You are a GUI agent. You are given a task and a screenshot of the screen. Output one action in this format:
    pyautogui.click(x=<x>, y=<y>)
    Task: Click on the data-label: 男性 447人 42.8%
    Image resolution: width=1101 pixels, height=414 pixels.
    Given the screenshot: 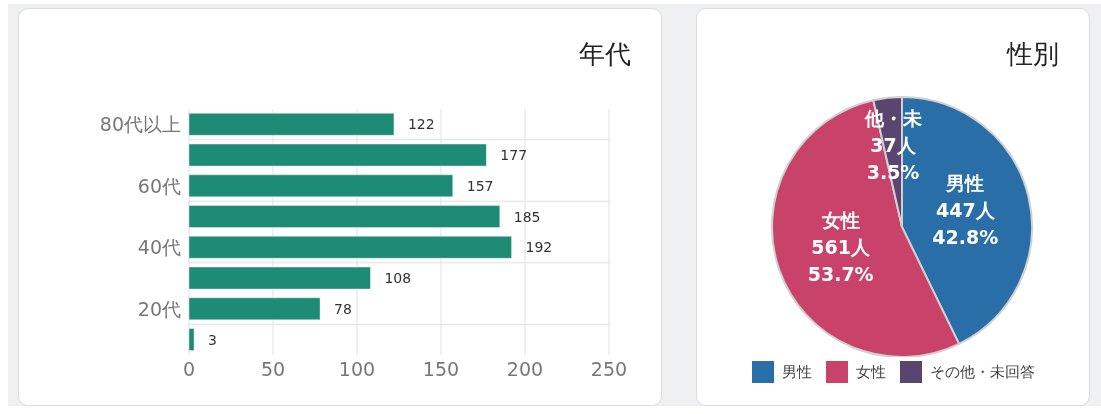 What is the action you would take?
    pyautogui.click(x=965, y=210)
    